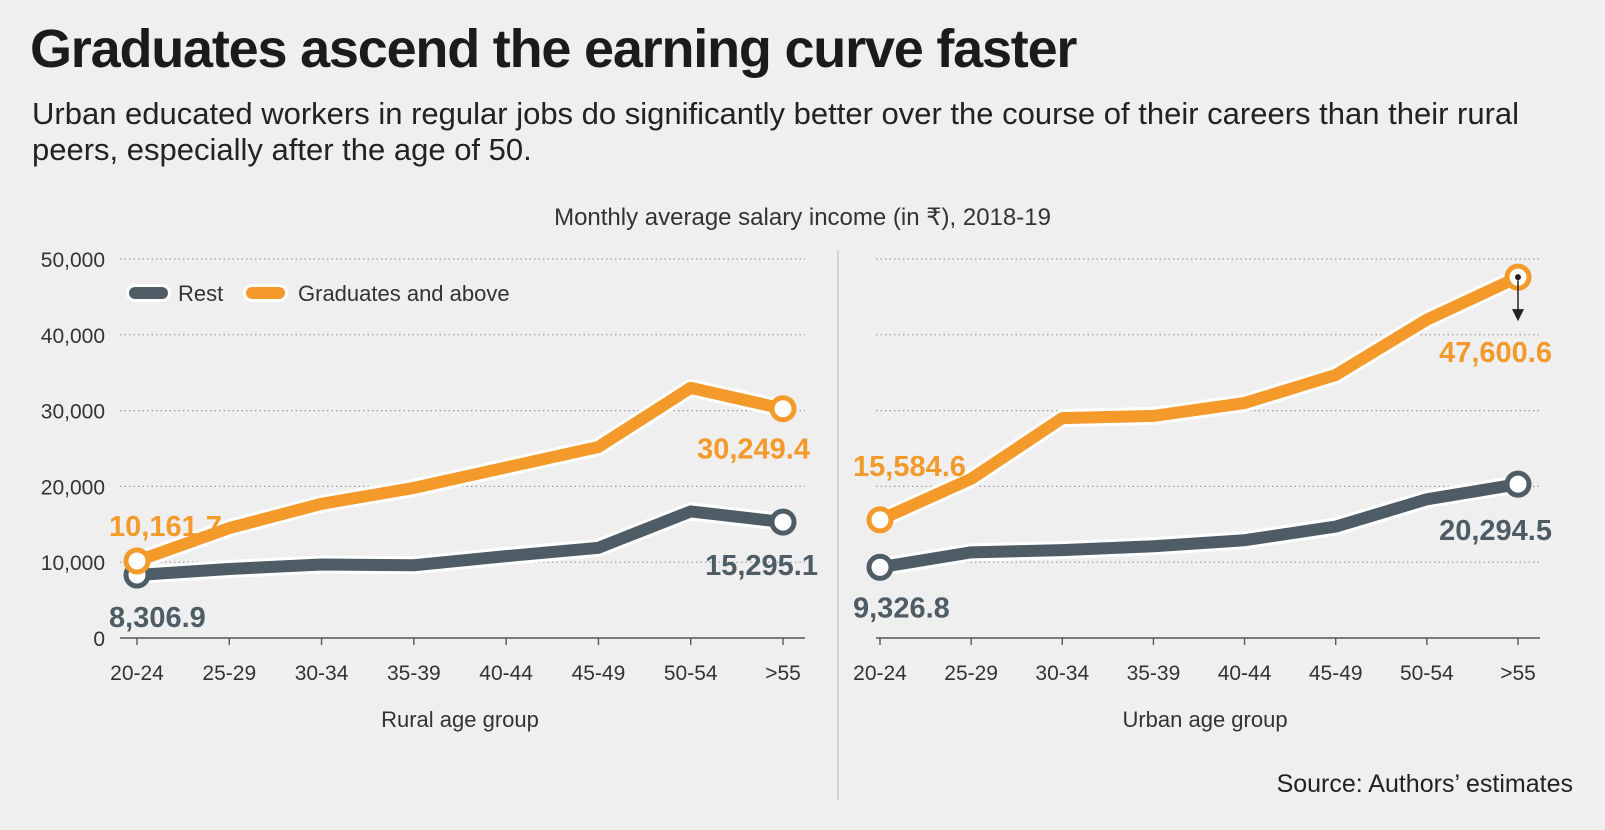 The height and width of the screenshot is (830, 1605). I want to click on legend-label-graduates: Graduates and above, so click(404, 293).